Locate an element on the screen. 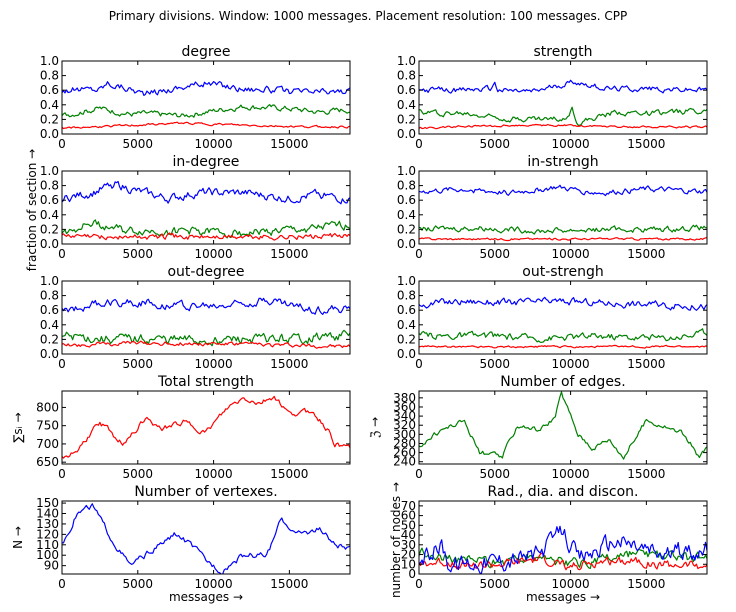 This screenshot has width=736, height=612. in-strengh-ytick-label: 0.4 is located at coordinates (406, 215).